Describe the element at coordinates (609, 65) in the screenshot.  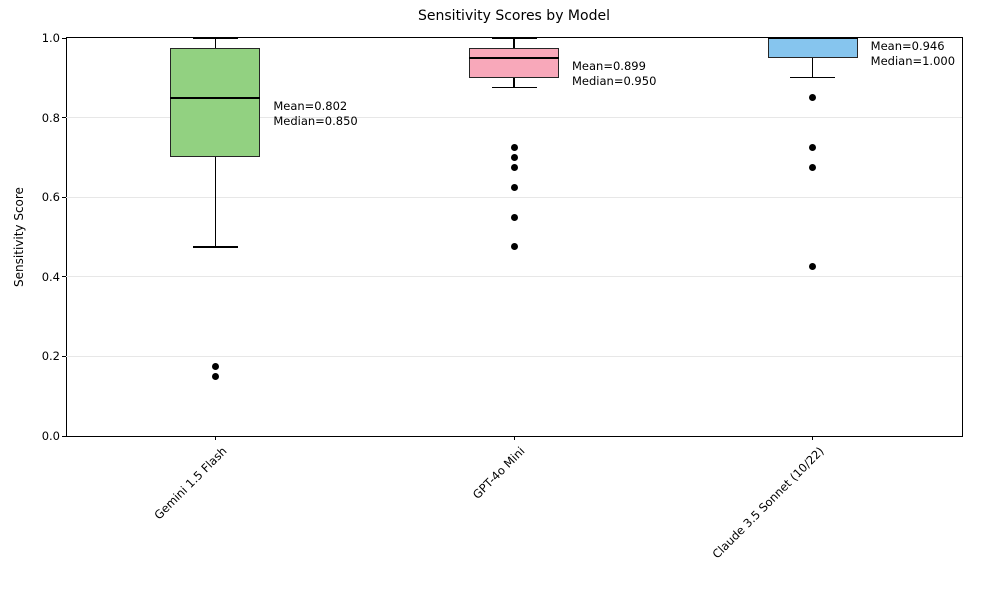
I see `annotation-line: Mean=0.899` at that location.